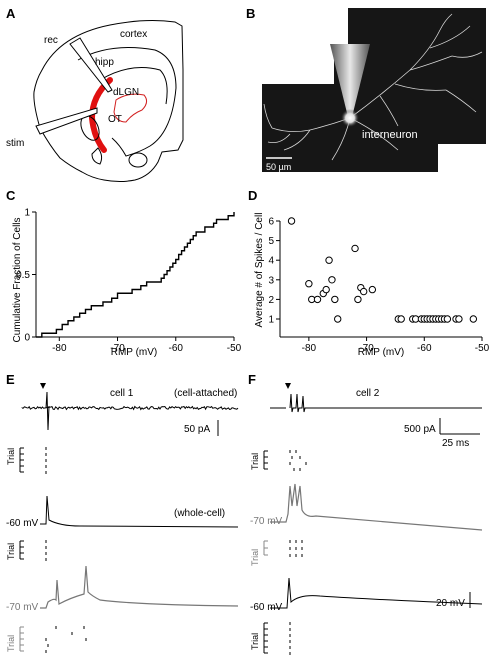 This screenshot has height=664, width=490. Describe the element at coordinates (255, 557) in the screenshot. I see `f-trial-label-2: Trial` at that location.